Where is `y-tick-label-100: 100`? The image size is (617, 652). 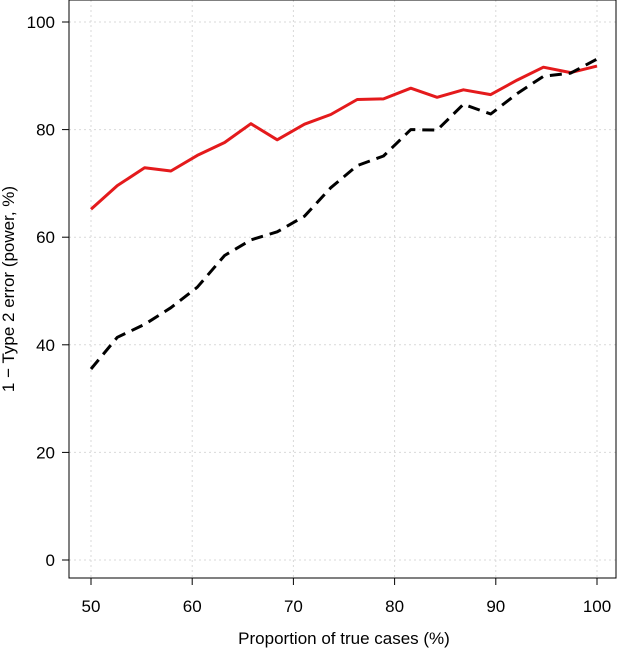 y-tick-label-100: 100 is located at coordinates (41, 22).